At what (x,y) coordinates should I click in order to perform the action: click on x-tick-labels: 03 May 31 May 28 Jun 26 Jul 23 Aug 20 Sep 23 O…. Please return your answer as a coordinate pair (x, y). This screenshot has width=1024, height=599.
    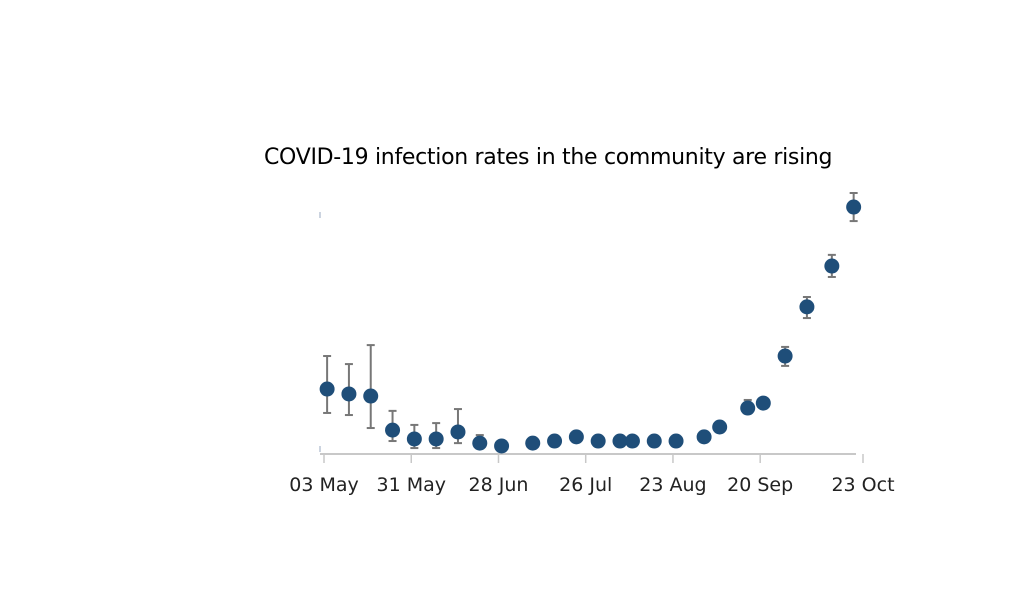
    Looking at the image, I should click on (591, 485).